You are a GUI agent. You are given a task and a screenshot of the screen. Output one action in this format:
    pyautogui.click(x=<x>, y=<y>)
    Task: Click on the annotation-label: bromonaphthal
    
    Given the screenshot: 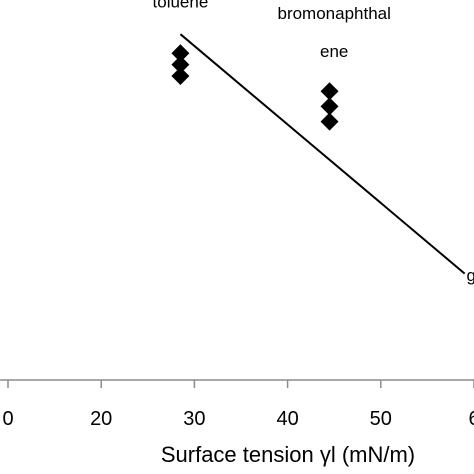 What is the action you would take?
    pyautogui.click(x=333, y=13)
    